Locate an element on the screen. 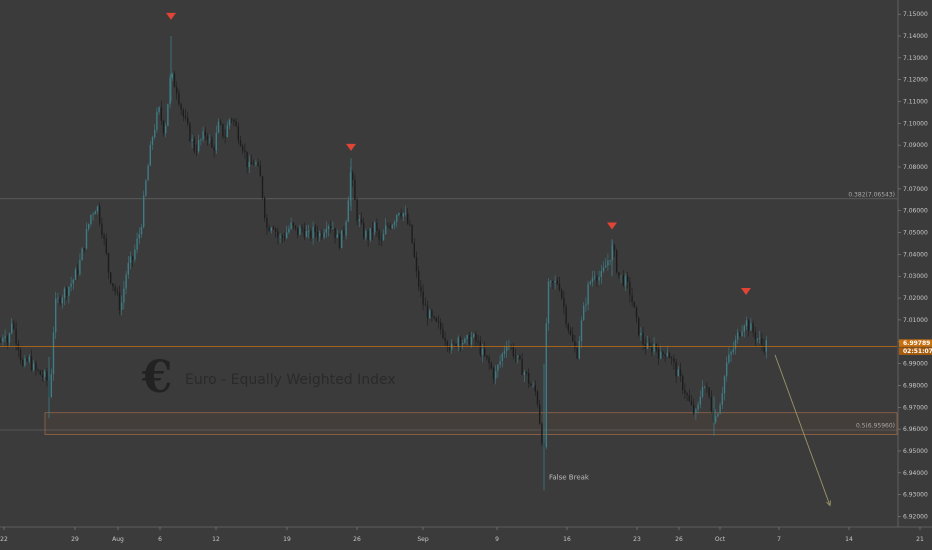 This screenshot has width=932, height=550. time-tick-label: 16 is located at coordinates (567, 539).